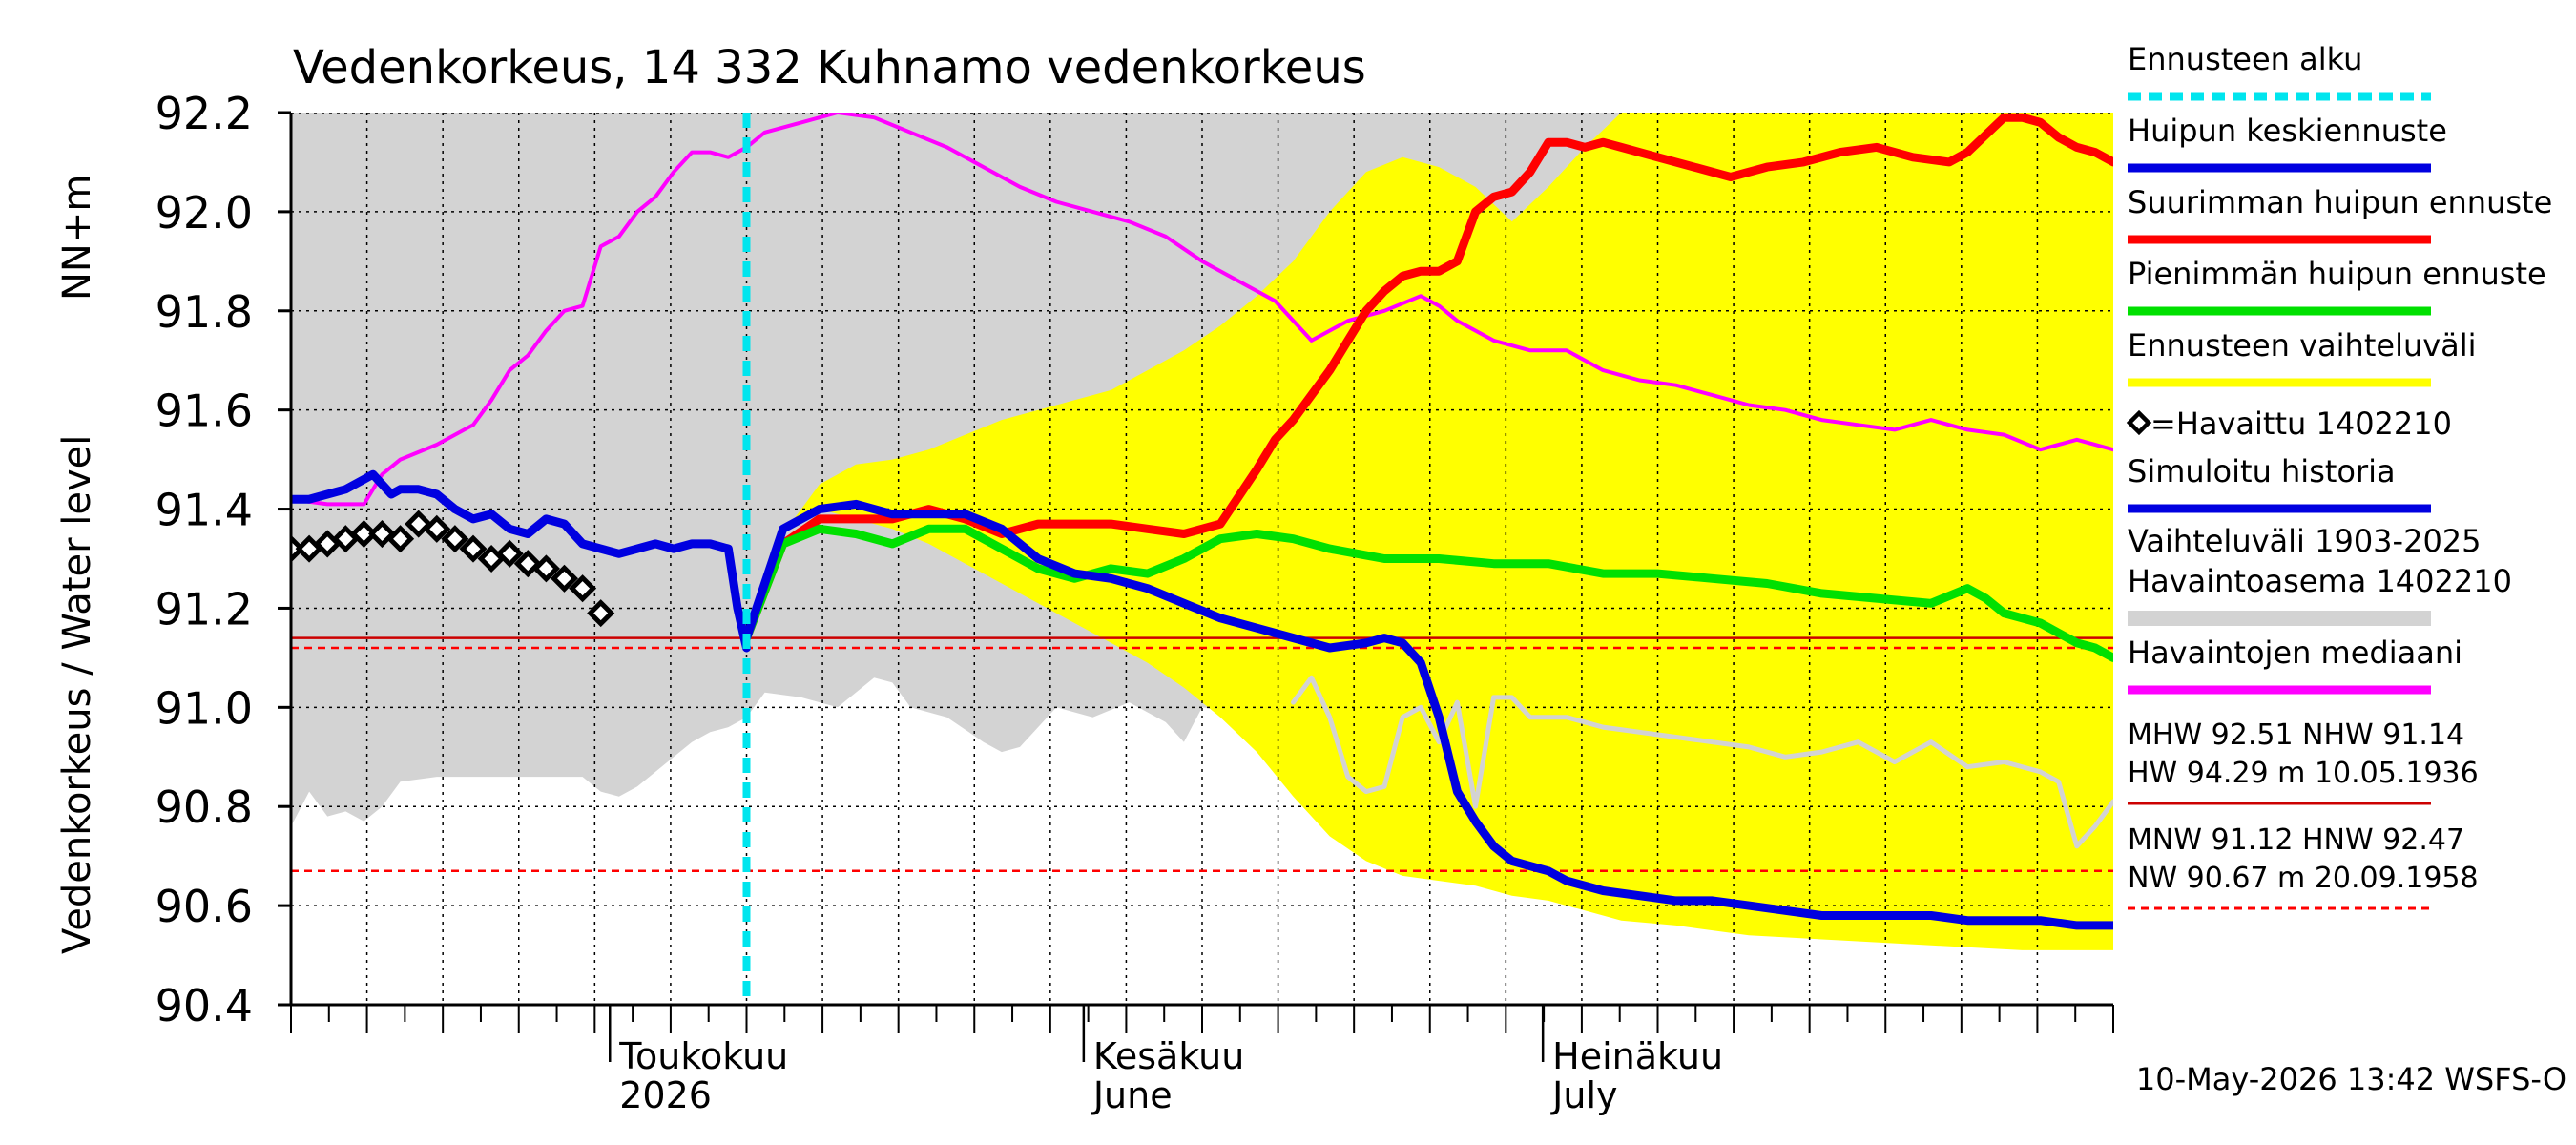  I want to click on y-tick-label: 91.2, so click(204, 609).